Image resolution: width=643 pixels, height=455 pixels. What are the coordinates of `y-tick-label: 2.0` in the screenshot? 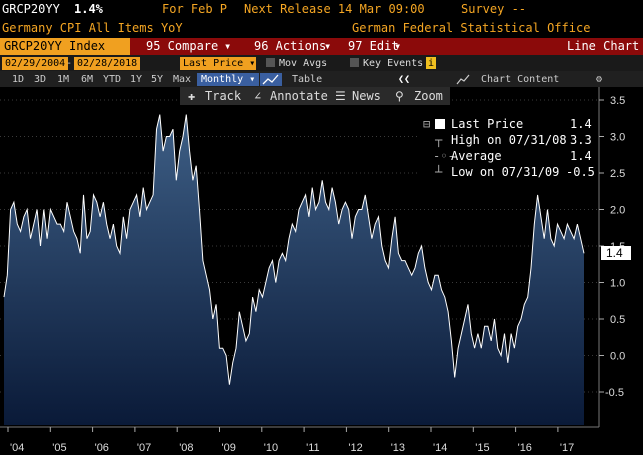 It's located at (617, 211).